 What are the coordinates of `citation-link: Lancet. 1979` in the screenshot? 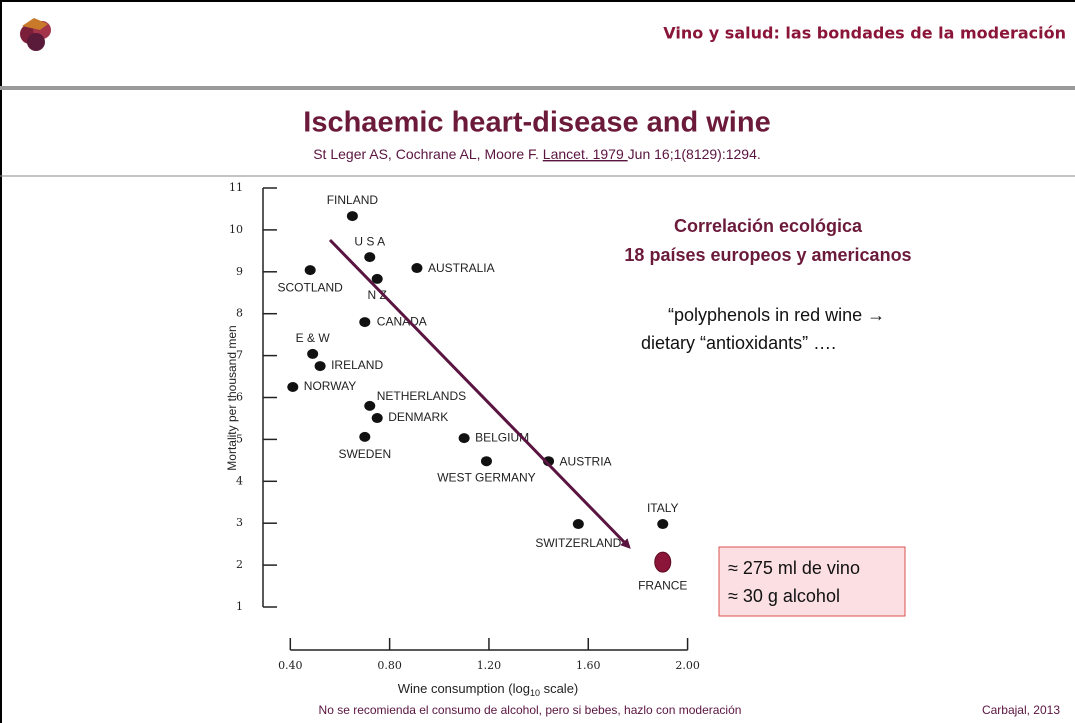 It's located at (585, 154).